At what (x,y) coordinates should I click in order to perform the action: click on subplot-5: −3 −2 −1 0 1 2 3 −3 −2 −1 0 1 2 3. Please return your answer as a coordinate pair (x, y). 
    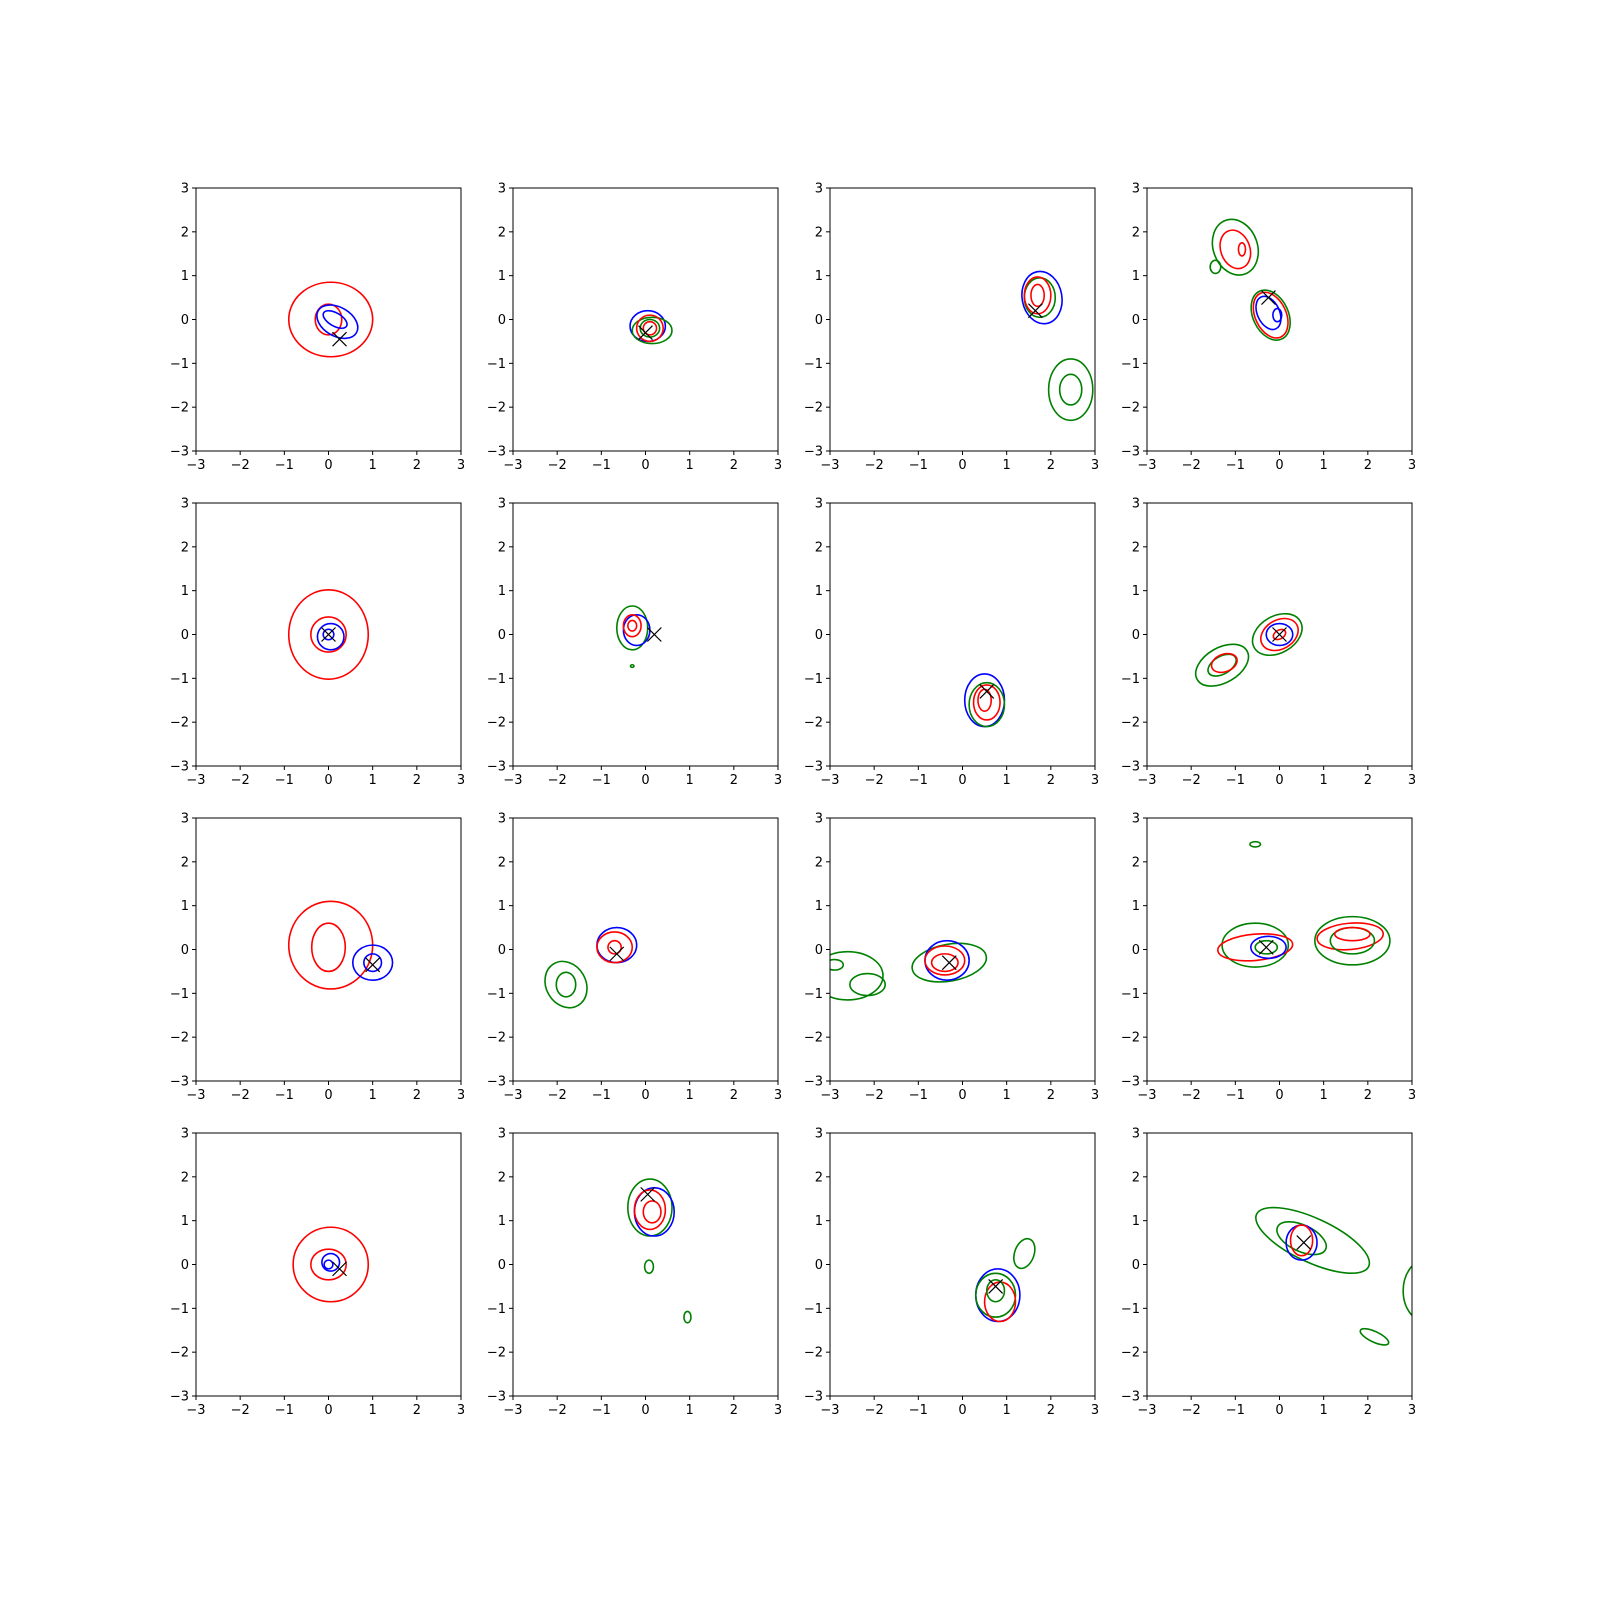
    Looking at the image, I should click on (317, 643).